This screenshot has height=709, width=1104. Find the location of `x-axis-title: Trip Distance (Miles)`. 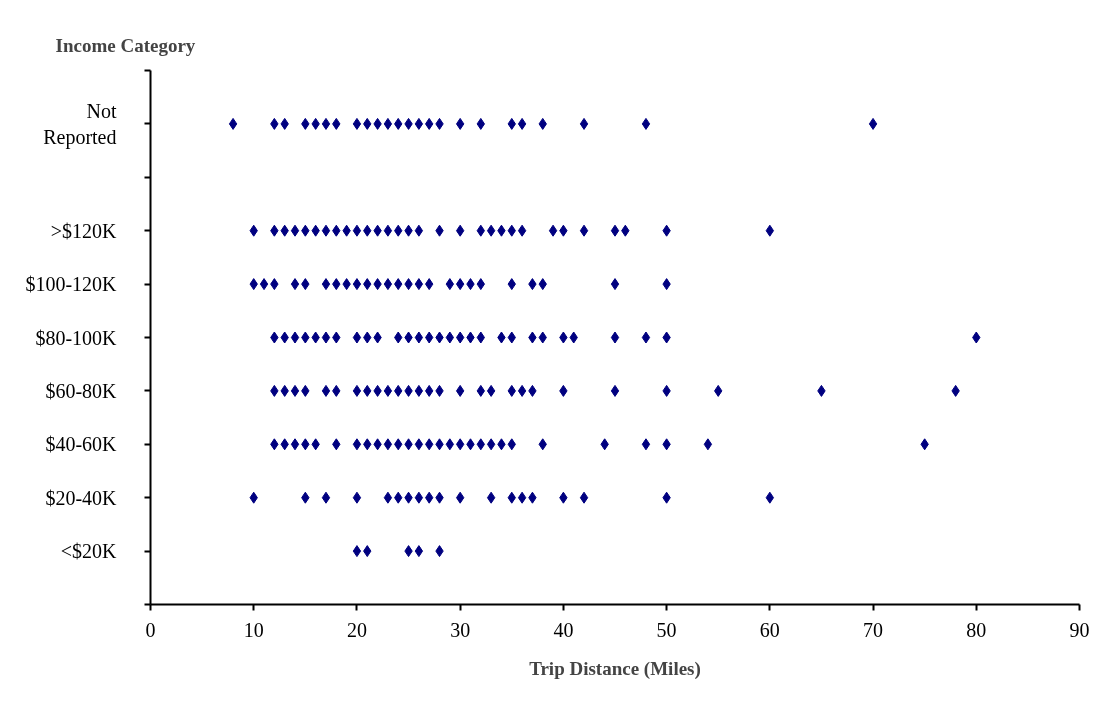

x-axis-title: Trip Distance (Miles) is located at coordinates (615, 668).